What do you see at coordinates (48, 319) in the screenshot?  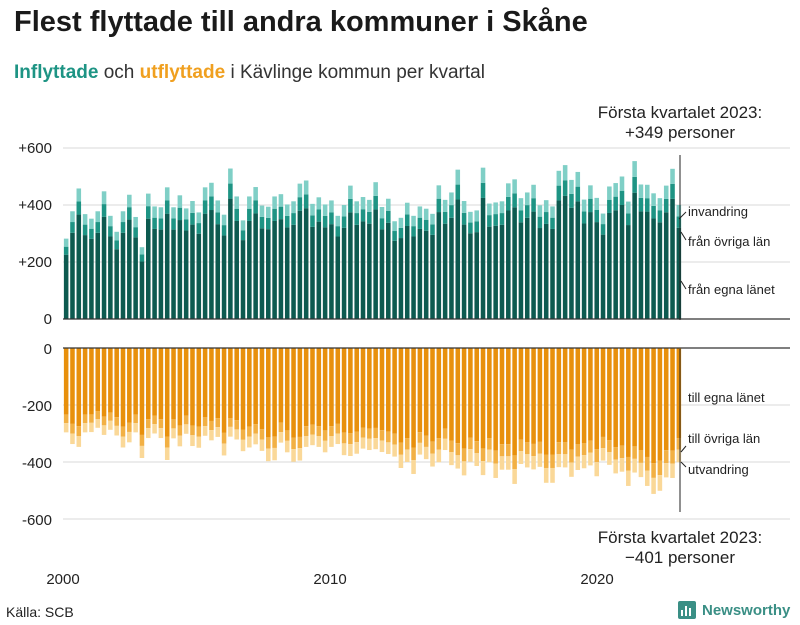 I see `y-tick-upper-0: 0` at bounding box center [48, 319].